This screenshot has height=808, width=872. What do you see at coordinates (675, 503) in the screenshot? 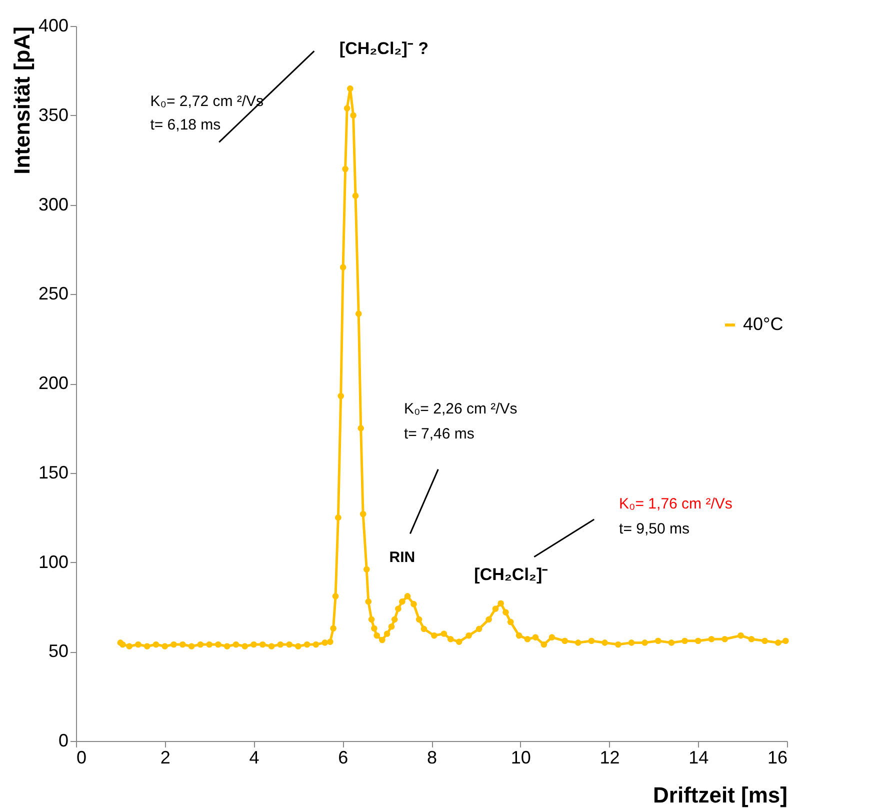
I see `annotation: K₀= 1,76 cm ²/Vs` at bounding box center [675, 503].